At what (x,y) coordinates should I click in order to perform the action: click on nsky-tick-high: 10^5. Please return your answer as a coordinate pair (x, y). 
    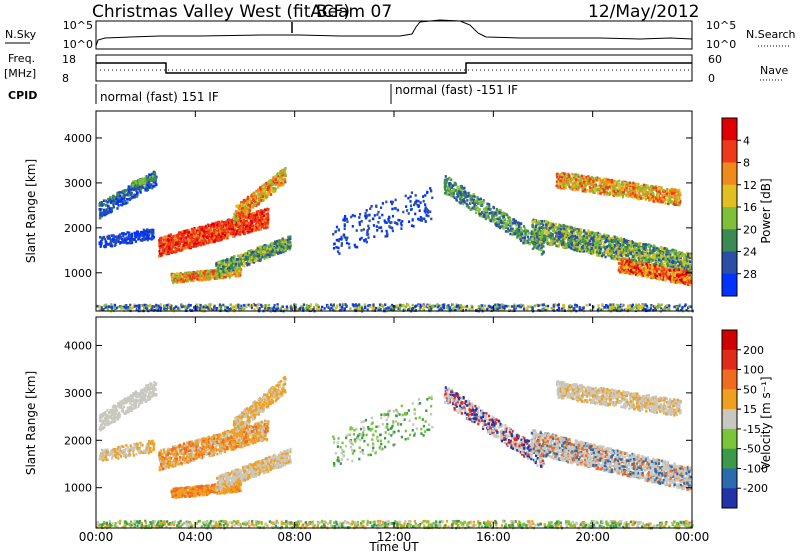
    Looking at the image, I should click on (78, 25).